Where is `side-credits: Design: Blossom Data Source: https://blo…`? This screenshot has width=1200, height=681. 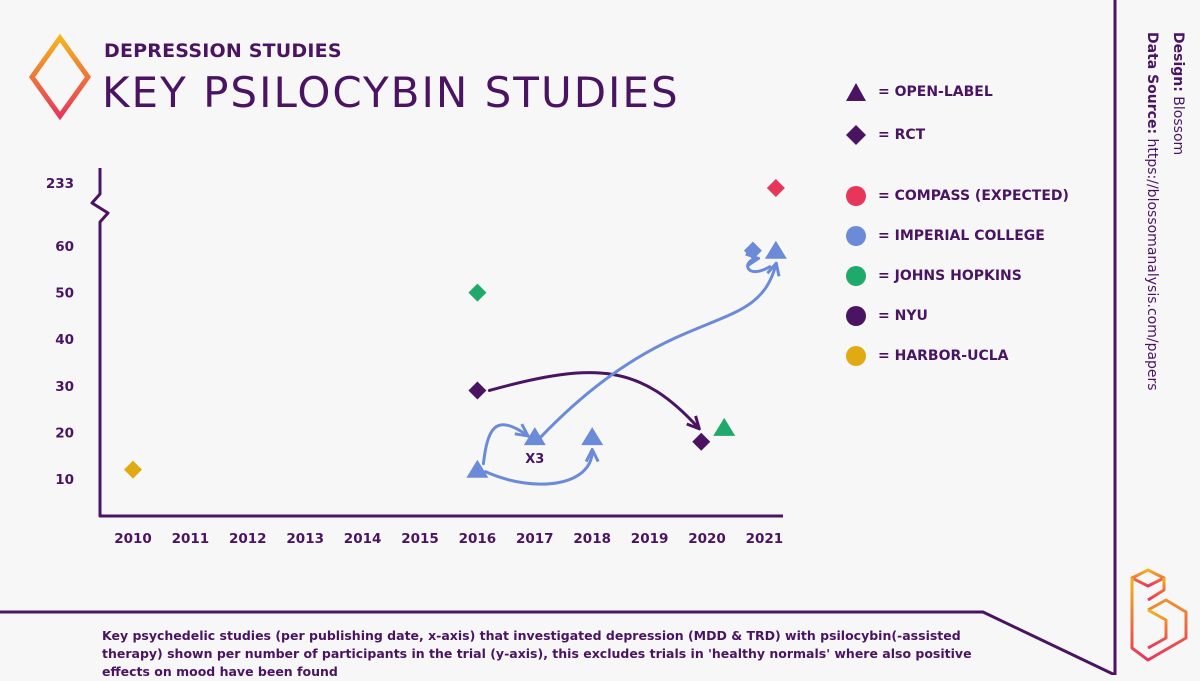
side-credits: Design: Blossom Data Source: https://blo… is located at coordinates (1161, 211).